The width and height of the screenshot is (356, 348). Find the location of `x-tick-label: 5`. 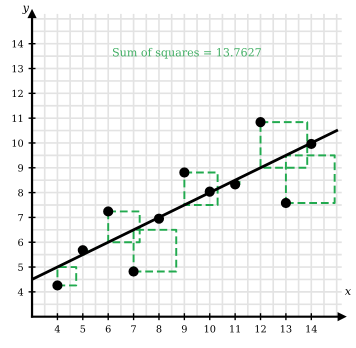

x-tick-label: 5 is located at coordinates (83, 329).